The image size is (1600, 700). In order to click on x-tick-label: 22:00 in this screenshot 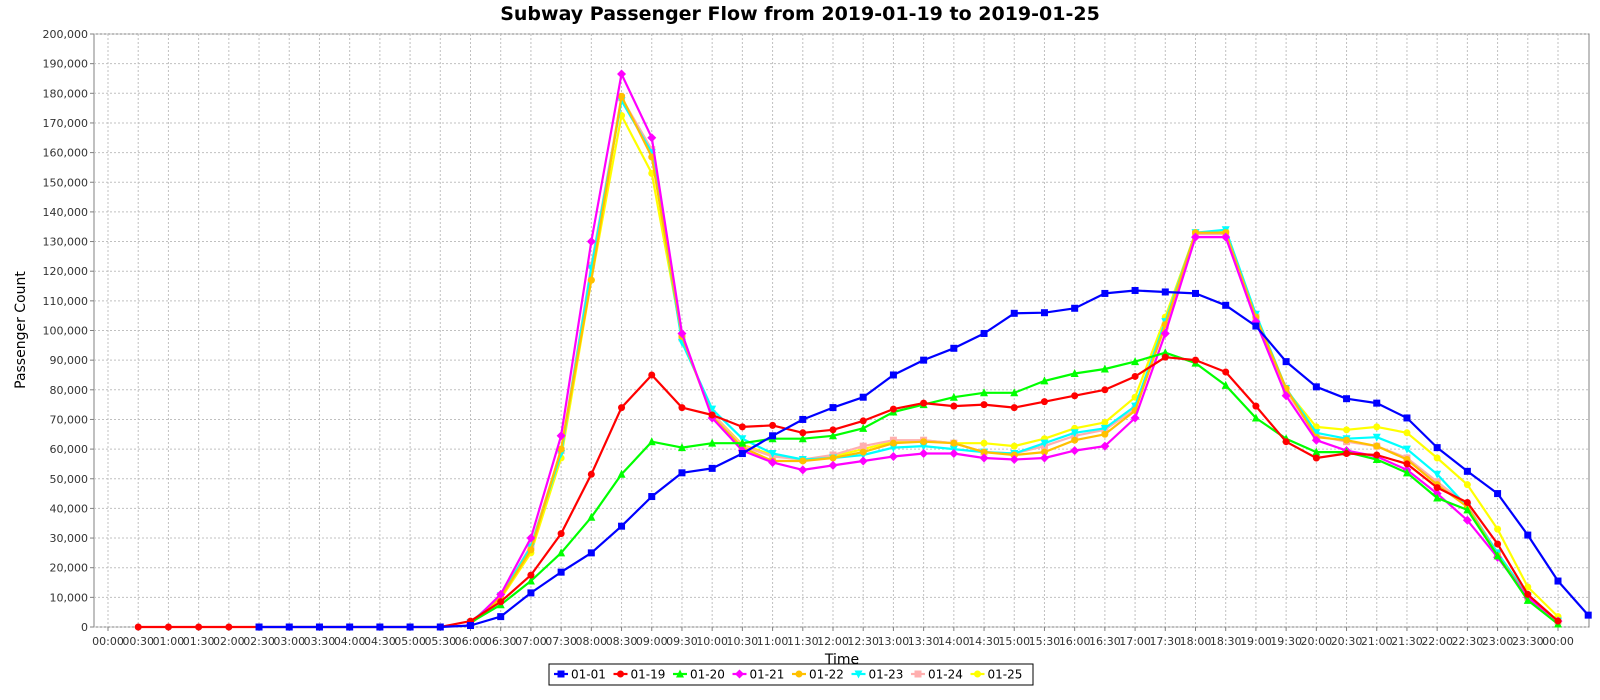, I will do `click(1437, 641)`.